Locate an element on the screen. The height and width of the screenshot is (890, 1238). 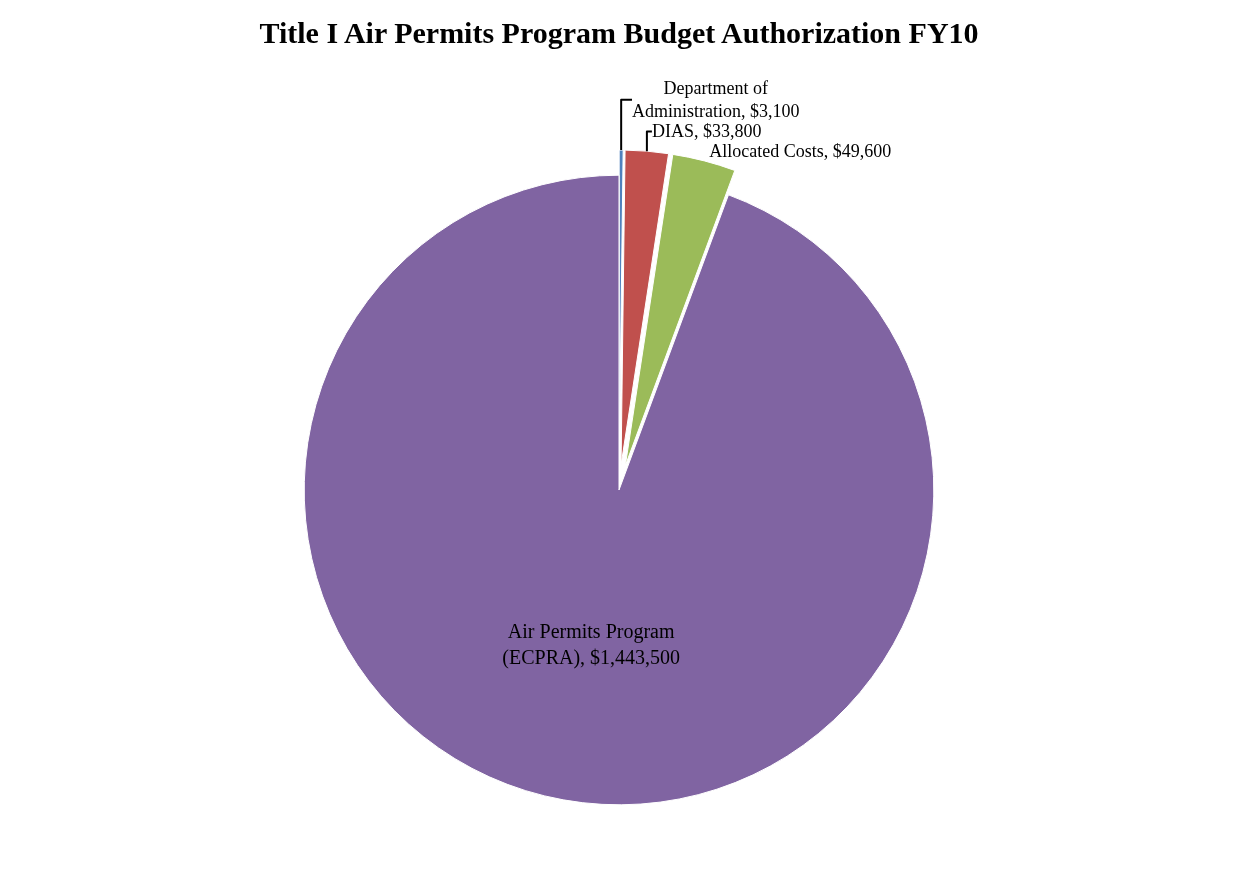
chart-title: Title I Air Permits Program Budget Authorization FY10 is located at coordinates (619, 33).